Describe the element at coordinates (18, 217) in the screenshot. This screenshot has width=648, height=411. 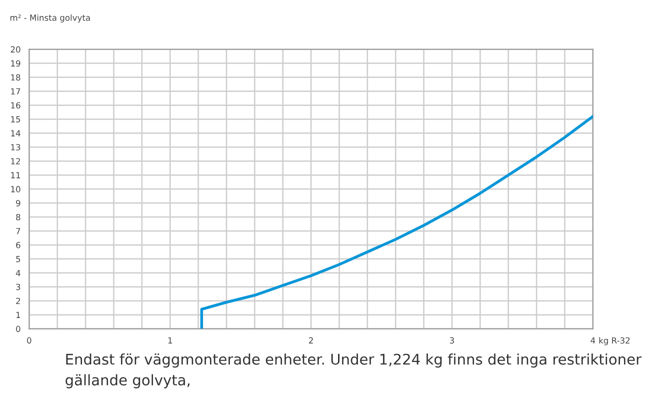
I see `y-tick-label: 8` at that location.